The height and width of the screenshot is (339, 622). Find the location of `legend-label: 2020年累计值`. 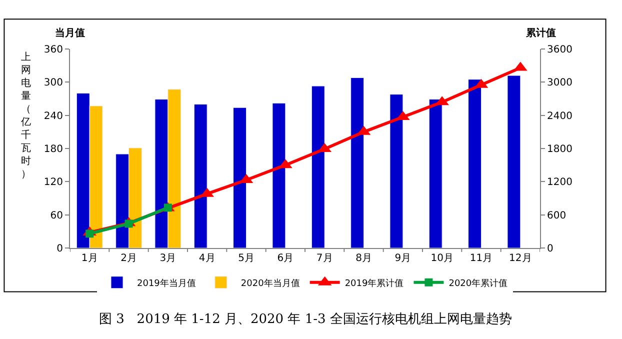

legend-label: 2020年累计值 is located at coordinates (478, 283).